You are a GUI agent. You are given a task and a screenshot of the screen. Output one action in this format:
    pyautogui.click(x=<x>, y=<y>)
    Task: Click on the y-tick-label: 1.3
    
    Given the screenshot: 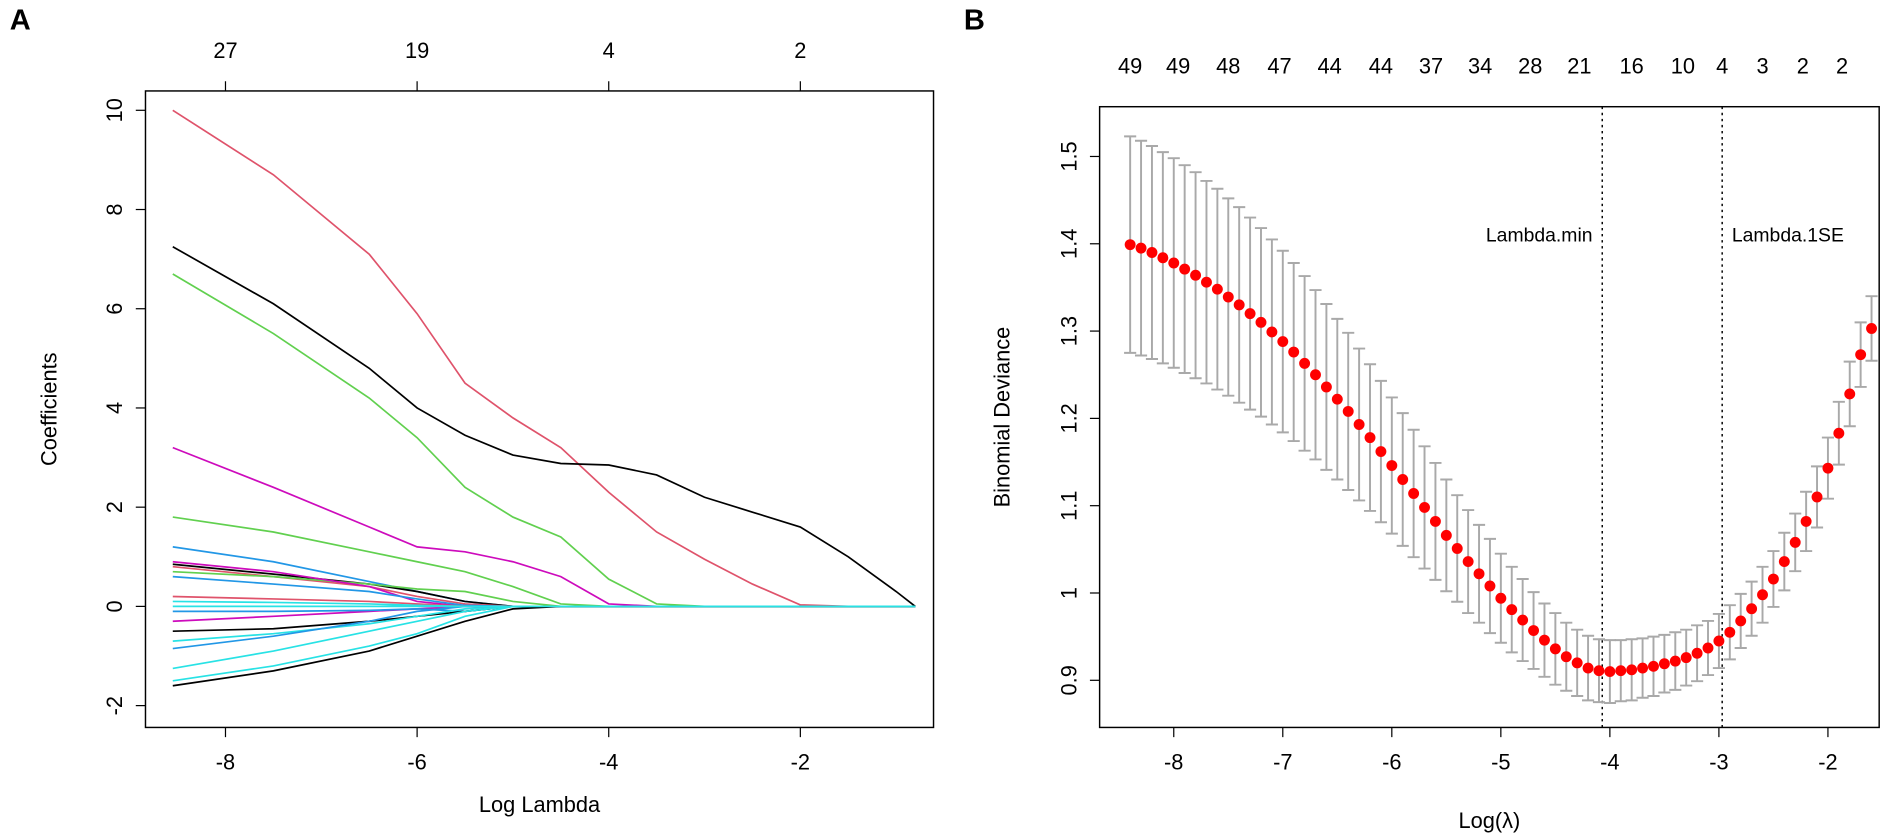 What is the action you would take?
    pyautogui.click(x=1068, y=331)
    